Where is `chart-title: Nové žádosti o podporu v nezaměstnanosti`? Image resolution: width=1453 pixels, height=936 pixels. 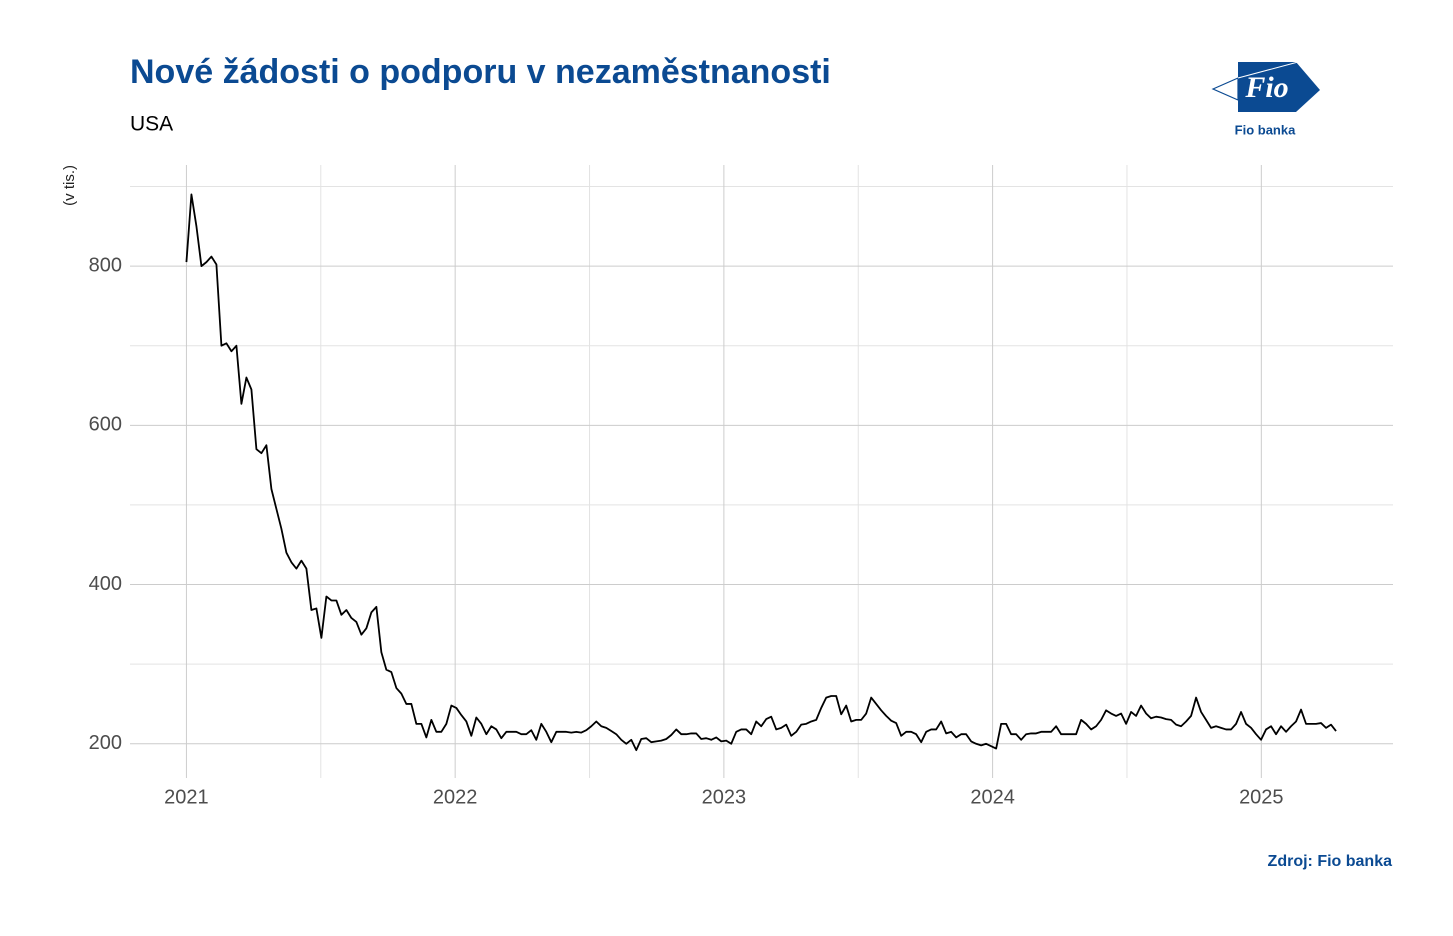
chart-title: Nové žádosti o podporu v nezaměstnanosti is located at coordinates (480, 72).